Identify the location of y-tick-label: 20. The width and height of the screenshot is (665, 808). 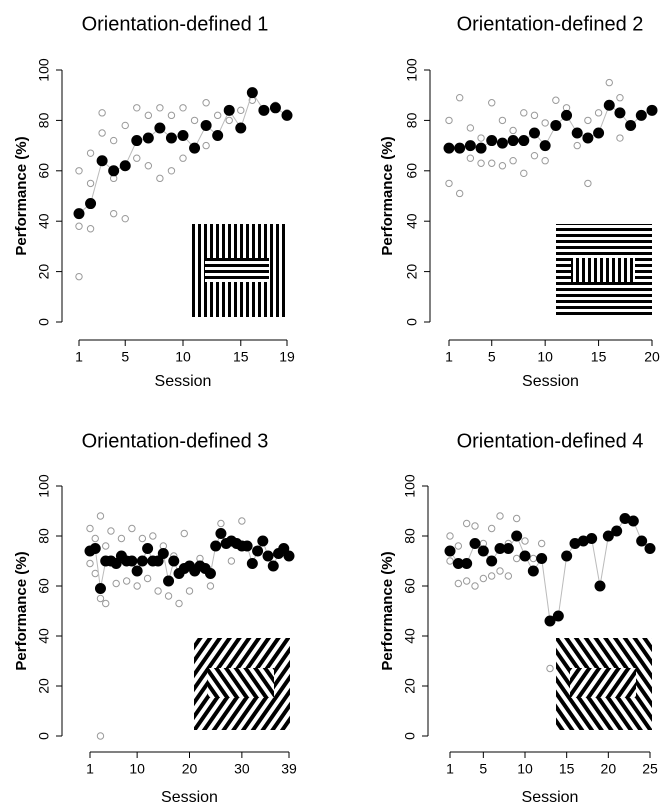
(410, 686).